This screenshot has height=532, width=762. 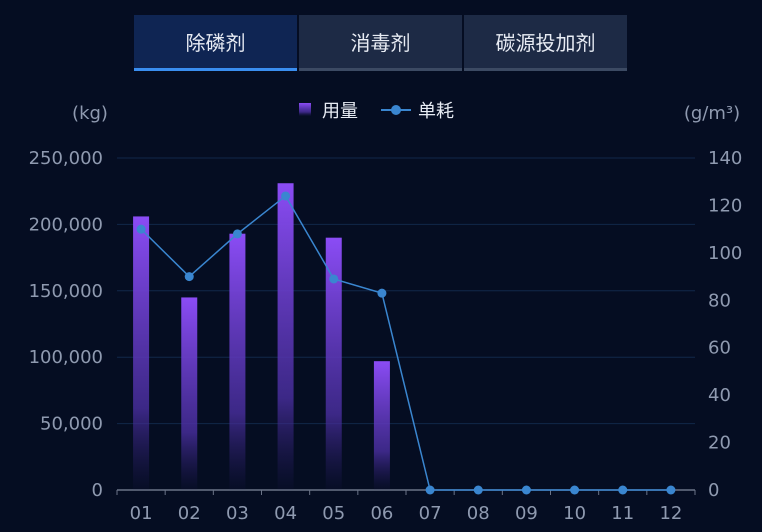 I want to click on legend-unit-consumption: 单耗, so click(x=436, y=111).